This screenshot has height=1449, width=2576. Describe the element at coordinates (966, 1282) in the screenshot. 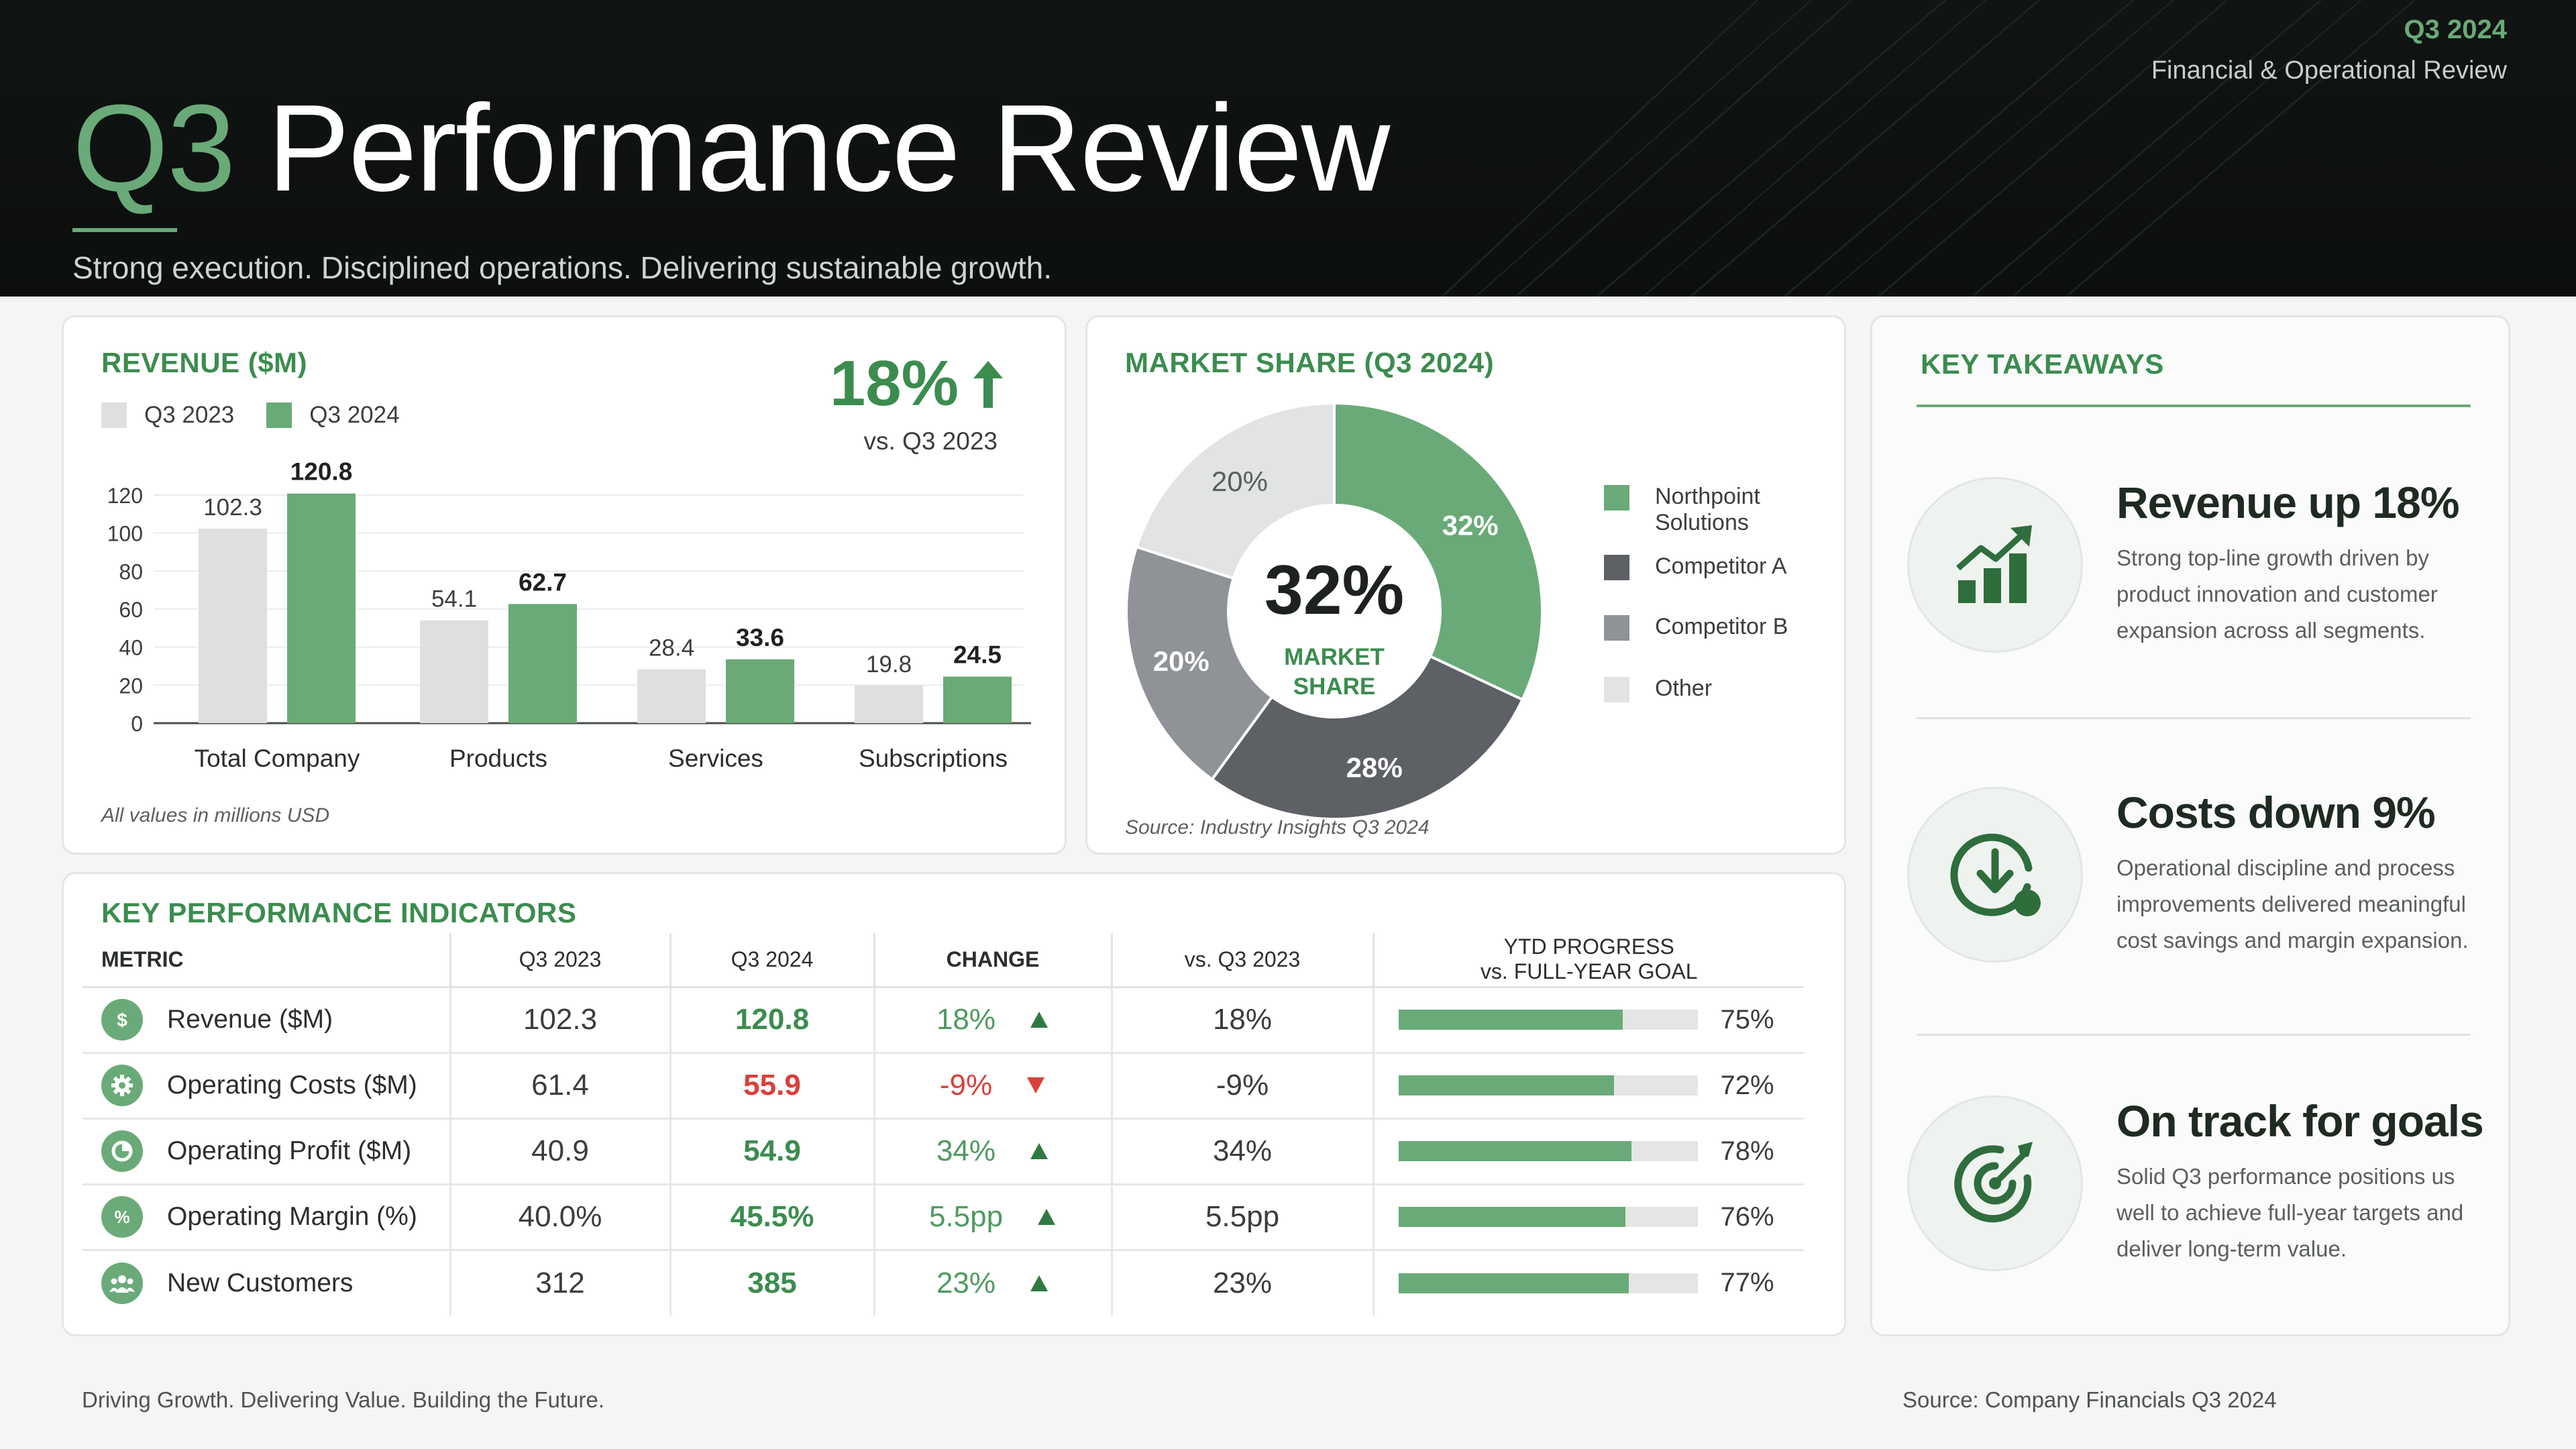

I see `kpi-change-value: 23%` at that location.